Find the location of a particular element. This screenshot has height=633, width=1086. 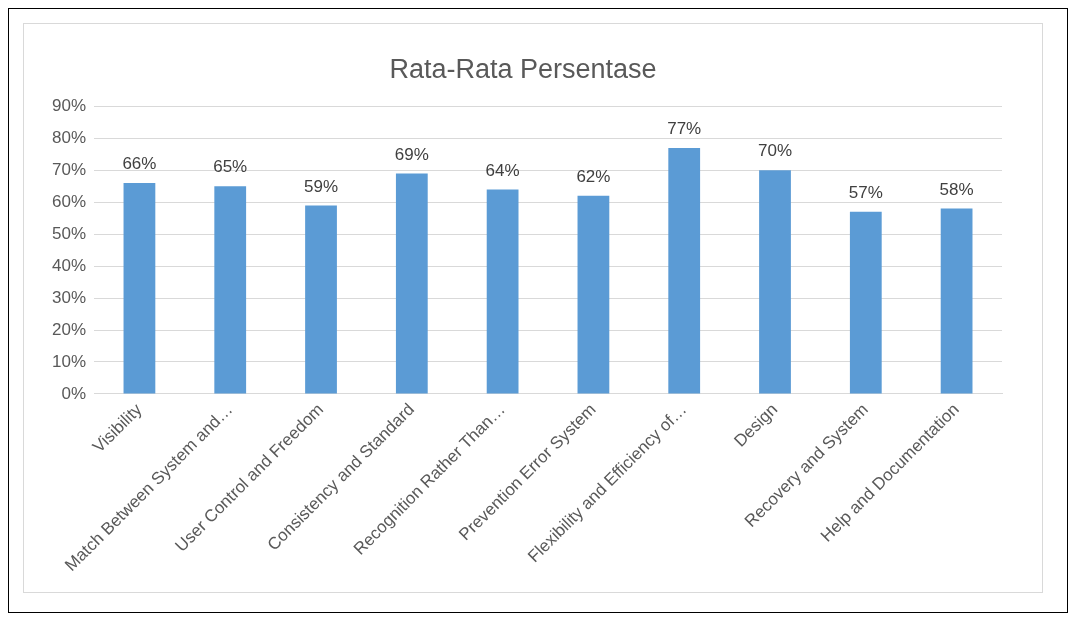

y-tick-label: 0% is located at coordinates (74, 393).